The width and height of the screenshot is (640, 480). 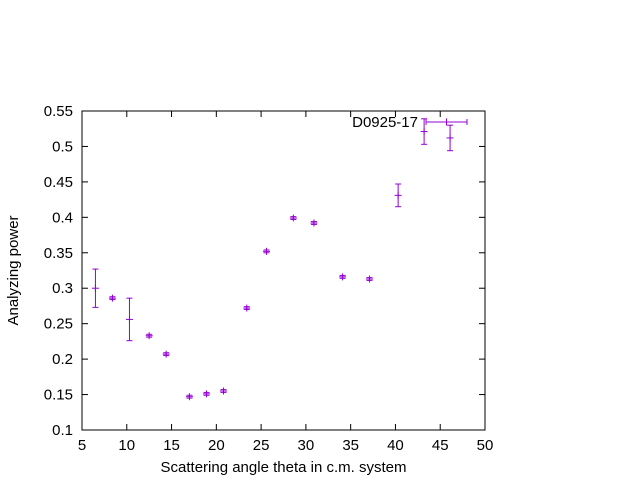 I want to click on y-tick-label: 0.5, so click(x=62, y=146).